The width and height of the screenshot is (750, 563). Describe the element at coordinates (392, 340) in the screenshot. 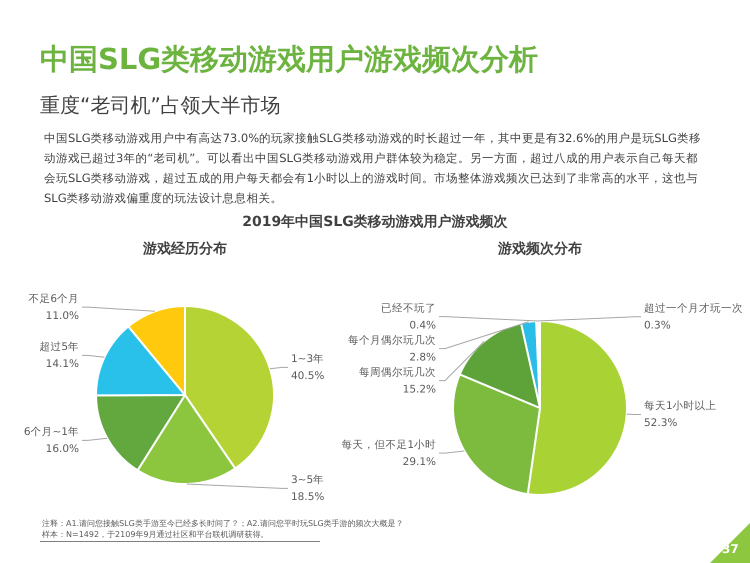

I see `slice-label: 每个月偶尔玩几次` at that location.